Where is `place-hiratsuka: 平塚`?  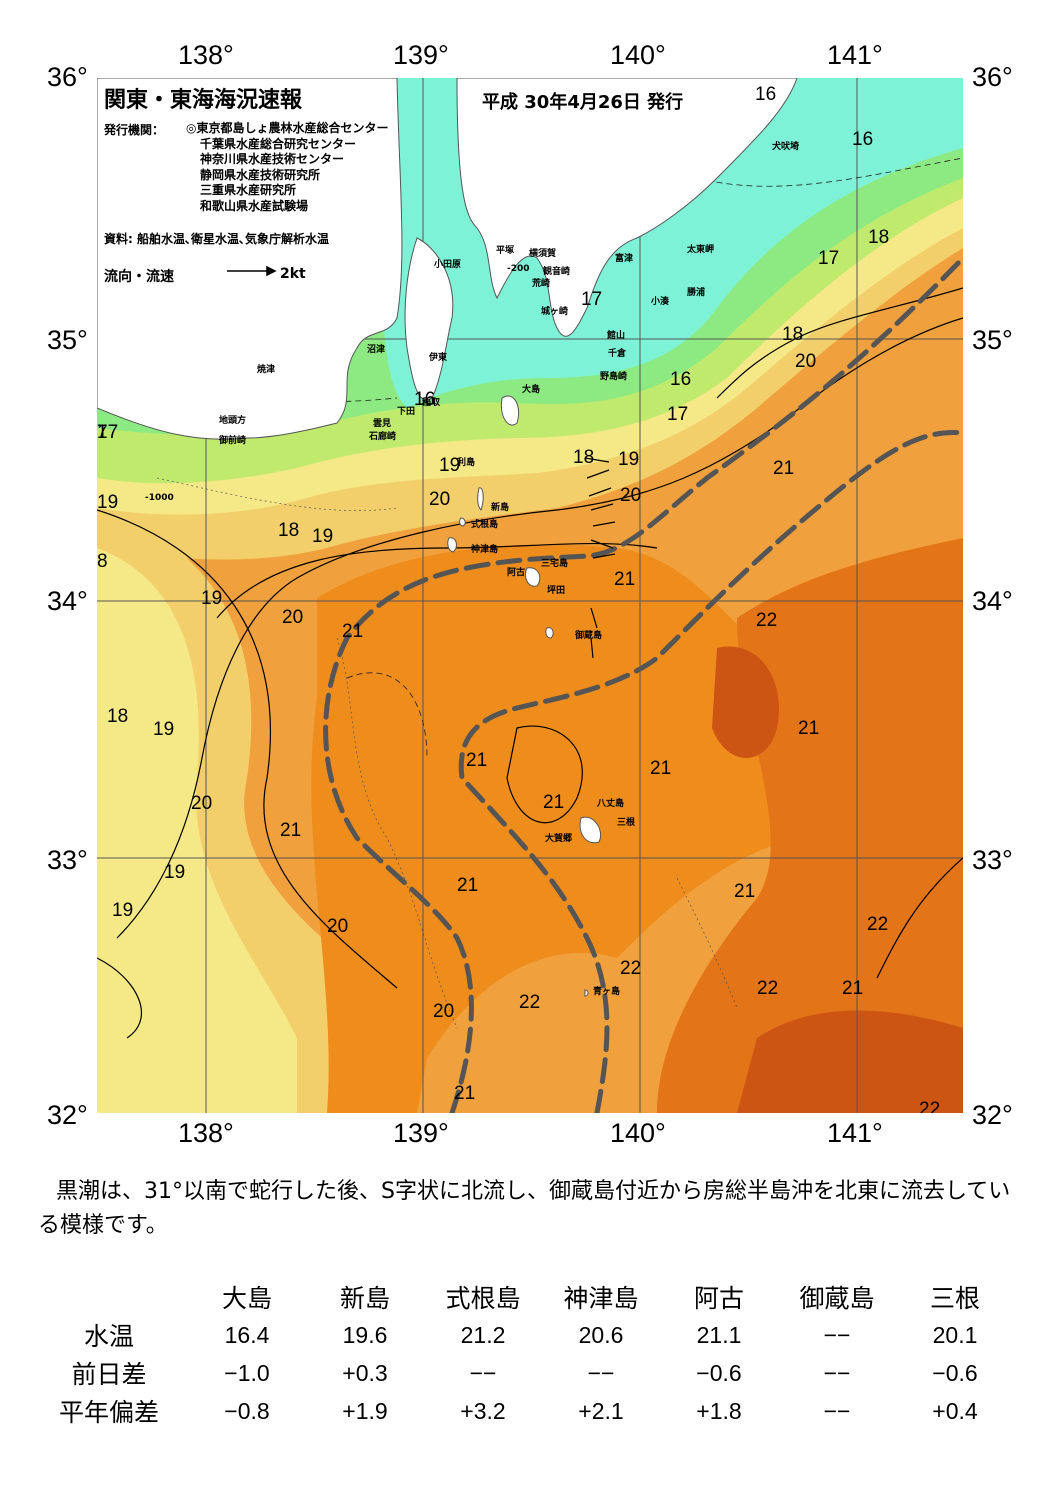 place-hiratsuka: 平塚 is located at coordinates (505, 250).